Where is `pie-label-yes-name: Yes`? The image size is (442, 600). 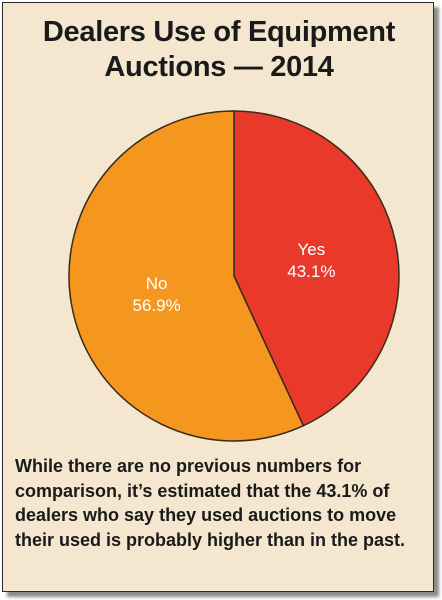 pie-label-yes-name: Yes is located at coordinates (311, 249).